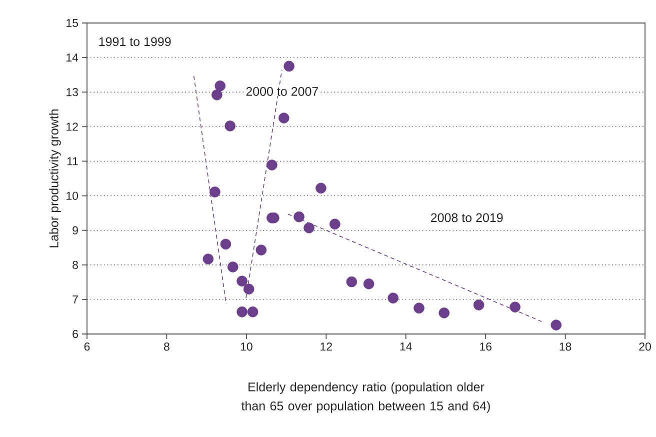 This screenshot has height=437, width=656. I want to click on y-tick-label: 15, so click(72, 23).